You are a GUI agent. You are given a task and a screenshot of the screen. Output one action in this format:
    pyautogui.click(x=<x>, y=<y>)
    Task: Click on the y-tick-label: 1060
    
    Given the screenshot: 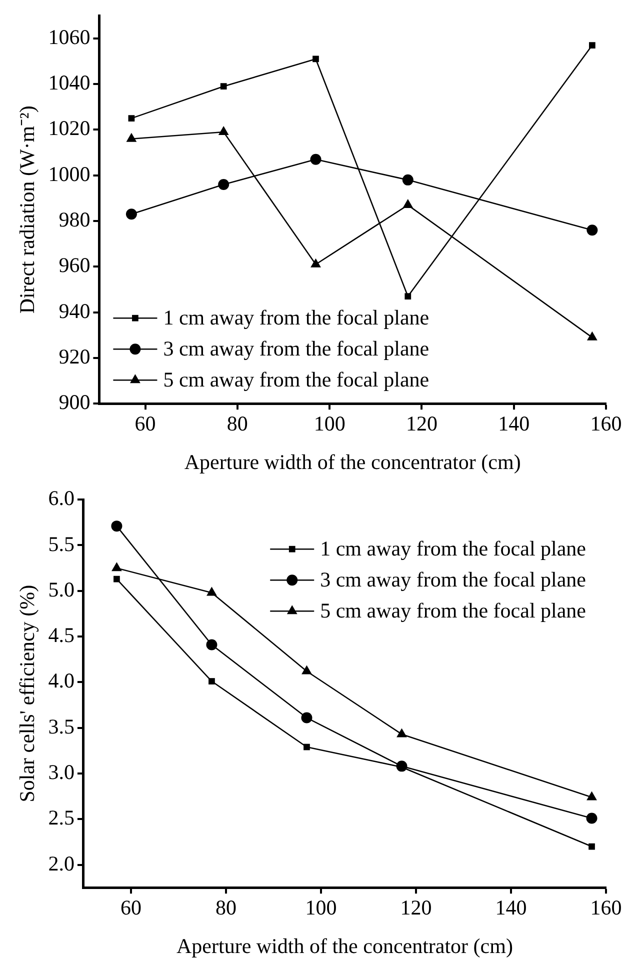 What is the action you would take?
    pyautogui.click(x=69, y=36)
    